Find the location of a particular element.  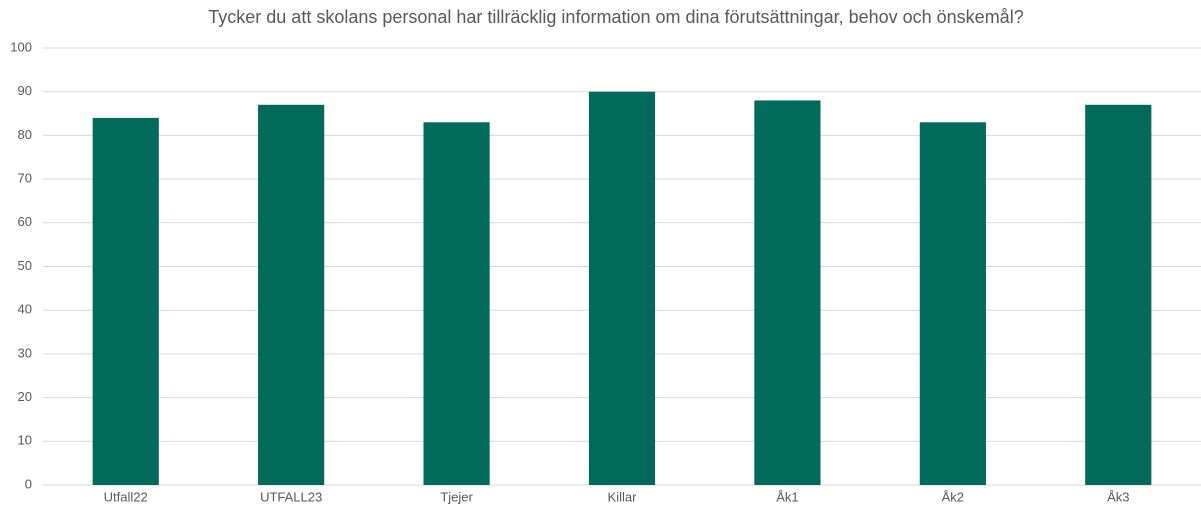

y-tick-label: 100 is located at coordinates (21, 46).